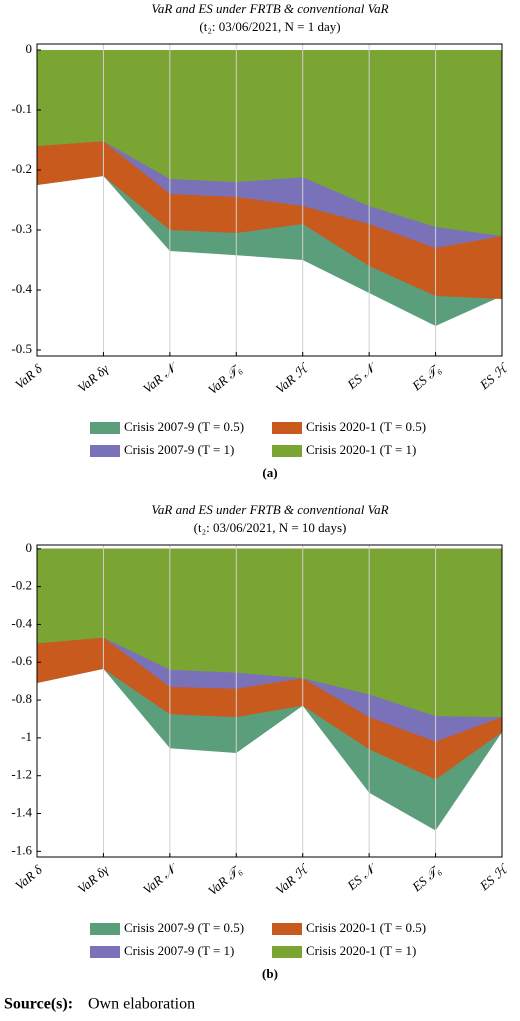  Describe the element at coordinates (21, 348) in the screenshot. I see `y-tick-label: -0.5` at that location.